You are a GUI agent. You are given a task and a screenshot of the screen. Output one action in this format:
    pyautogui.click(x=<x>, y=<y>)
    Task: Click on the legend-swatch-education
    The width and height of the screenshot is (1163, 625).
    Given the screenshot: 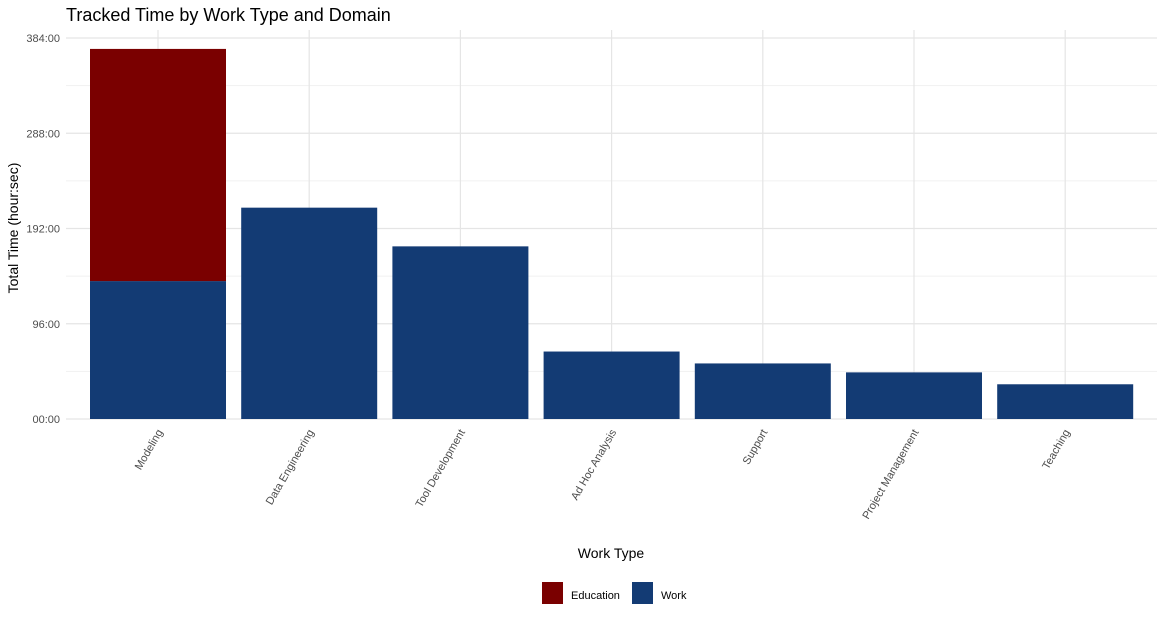 What is the action you would take?
    pyautogui.click(x=552, y=593)
    